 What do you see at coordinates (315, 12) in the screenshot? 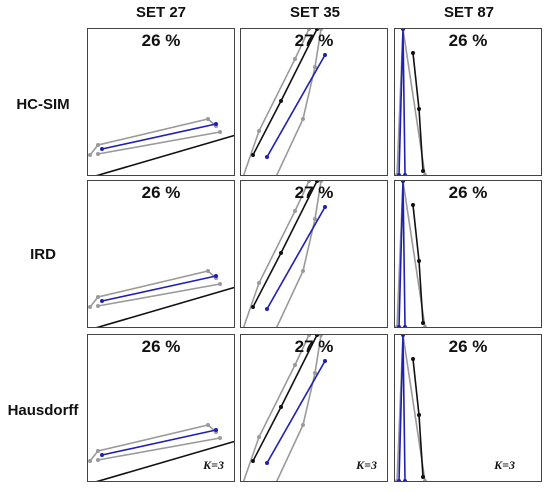
I see `column-header-set-35: SET 35` at bounding box center [315, 12].